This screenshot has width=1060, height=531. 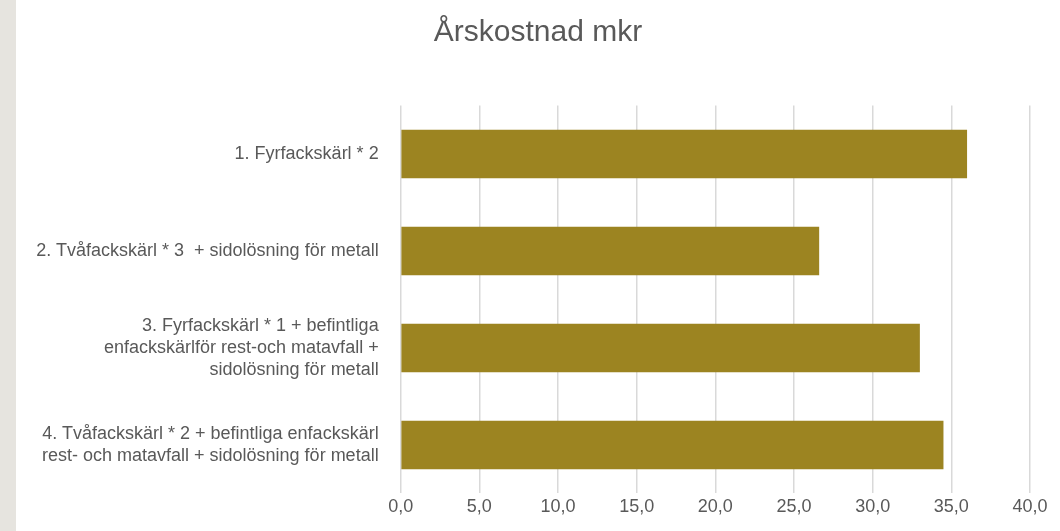 What do you see at coordinates (715, 506) in the screenshot?
I see `x-tick-label: 20,0` at bounding box center [715, 506].